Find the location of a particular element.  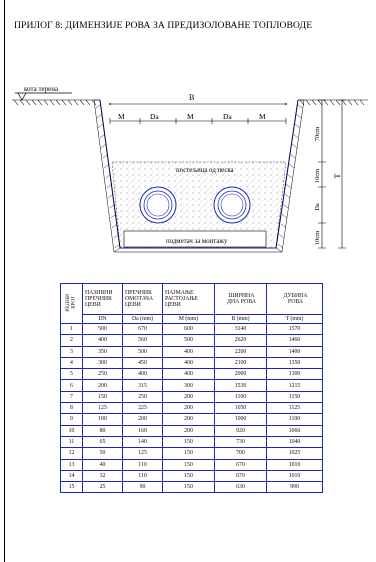

table-row: 15 25 90 150 630 990 is located at coordinates (191, 487).